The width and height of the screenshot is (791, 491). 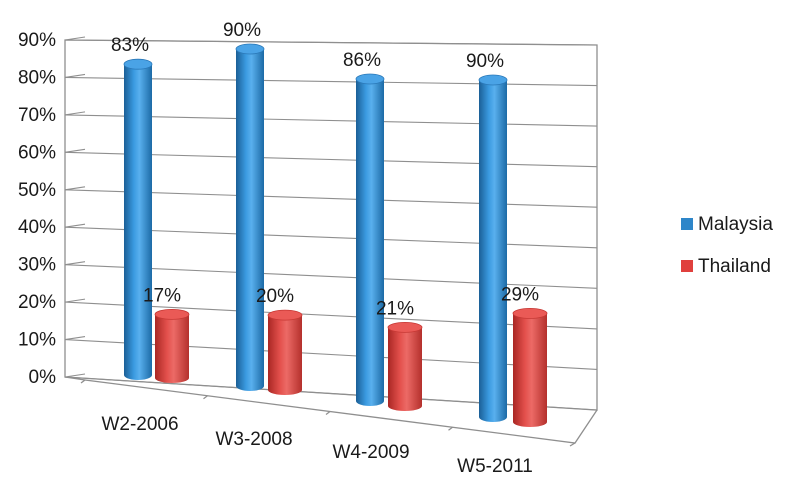 I want to click on bar-thailand-w4-2009, so click(x=405, y=366).